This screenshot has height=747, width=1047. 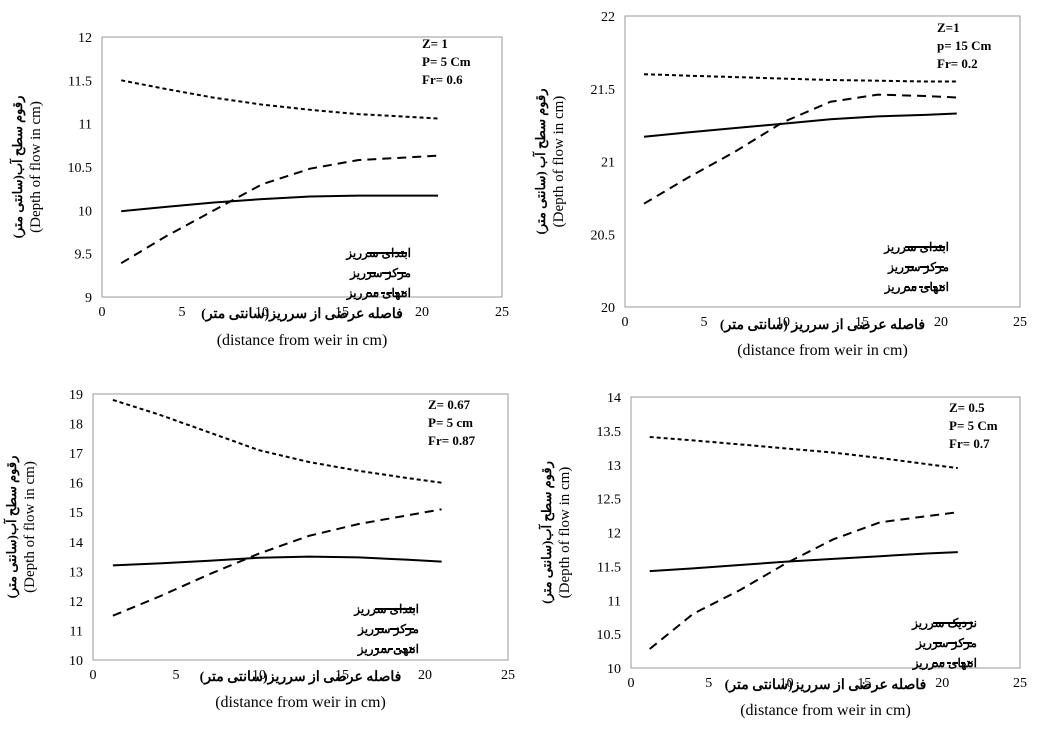 I want to click on chart-annotation: Fr= 0.7, so click(x=969, y=443).